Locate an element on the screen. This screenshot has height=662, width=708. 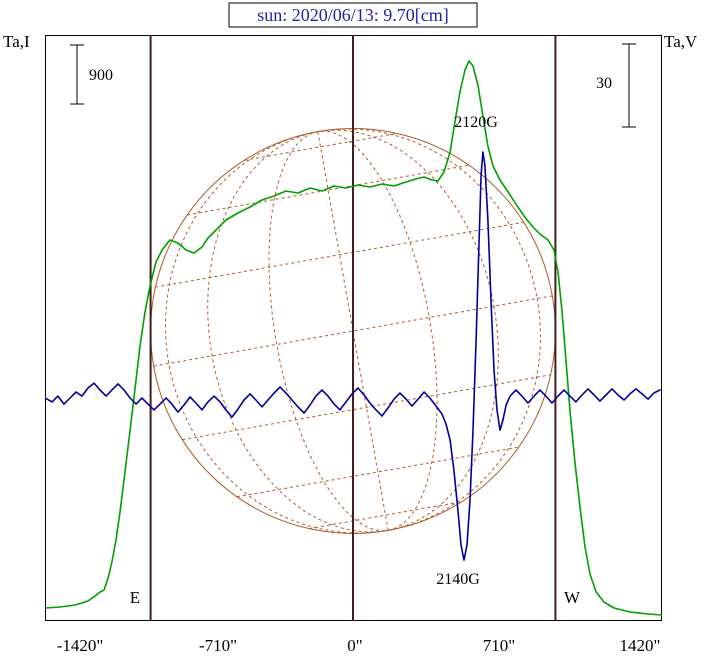
annotation-2120G: 2120G is located at coordinates (476, 122).